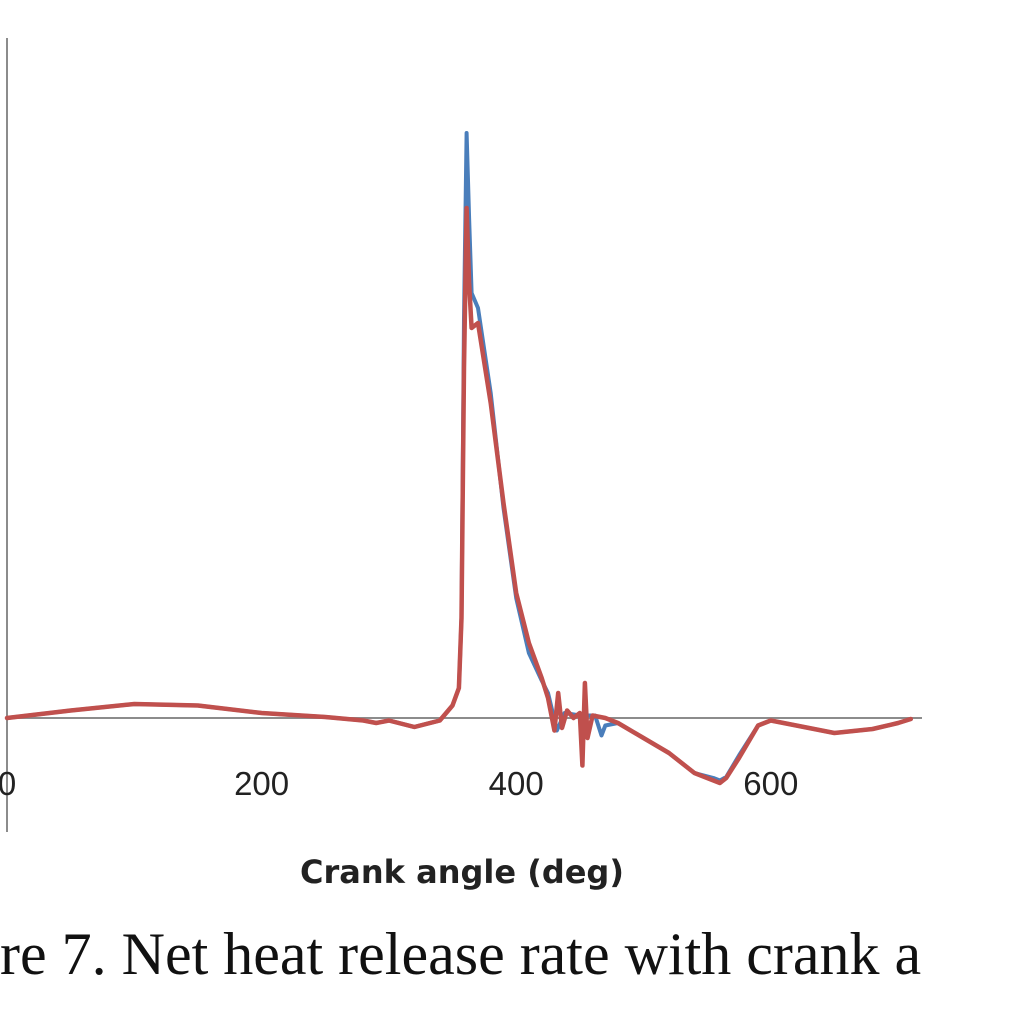  I want to click on x-tick-label: 0, so click(8, 783).